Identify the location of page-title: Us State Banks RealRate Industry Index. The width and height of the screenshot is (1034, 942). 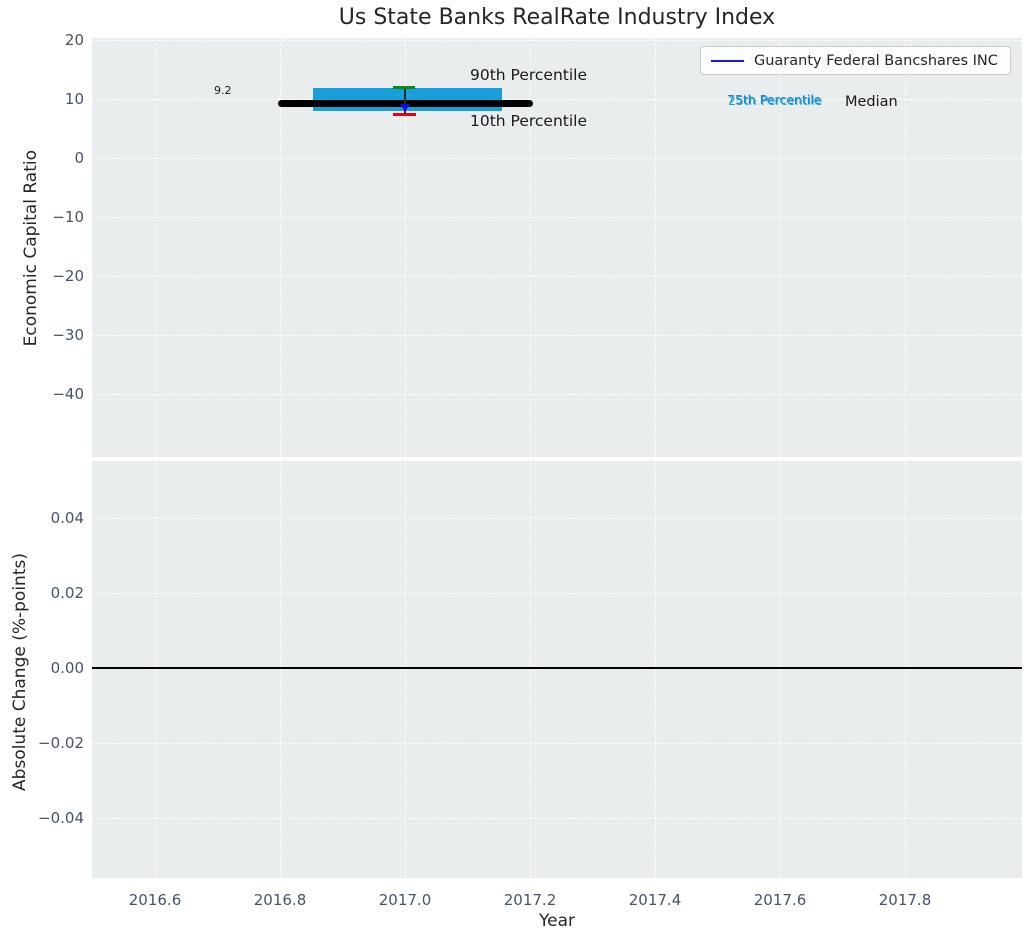
(557, 17).